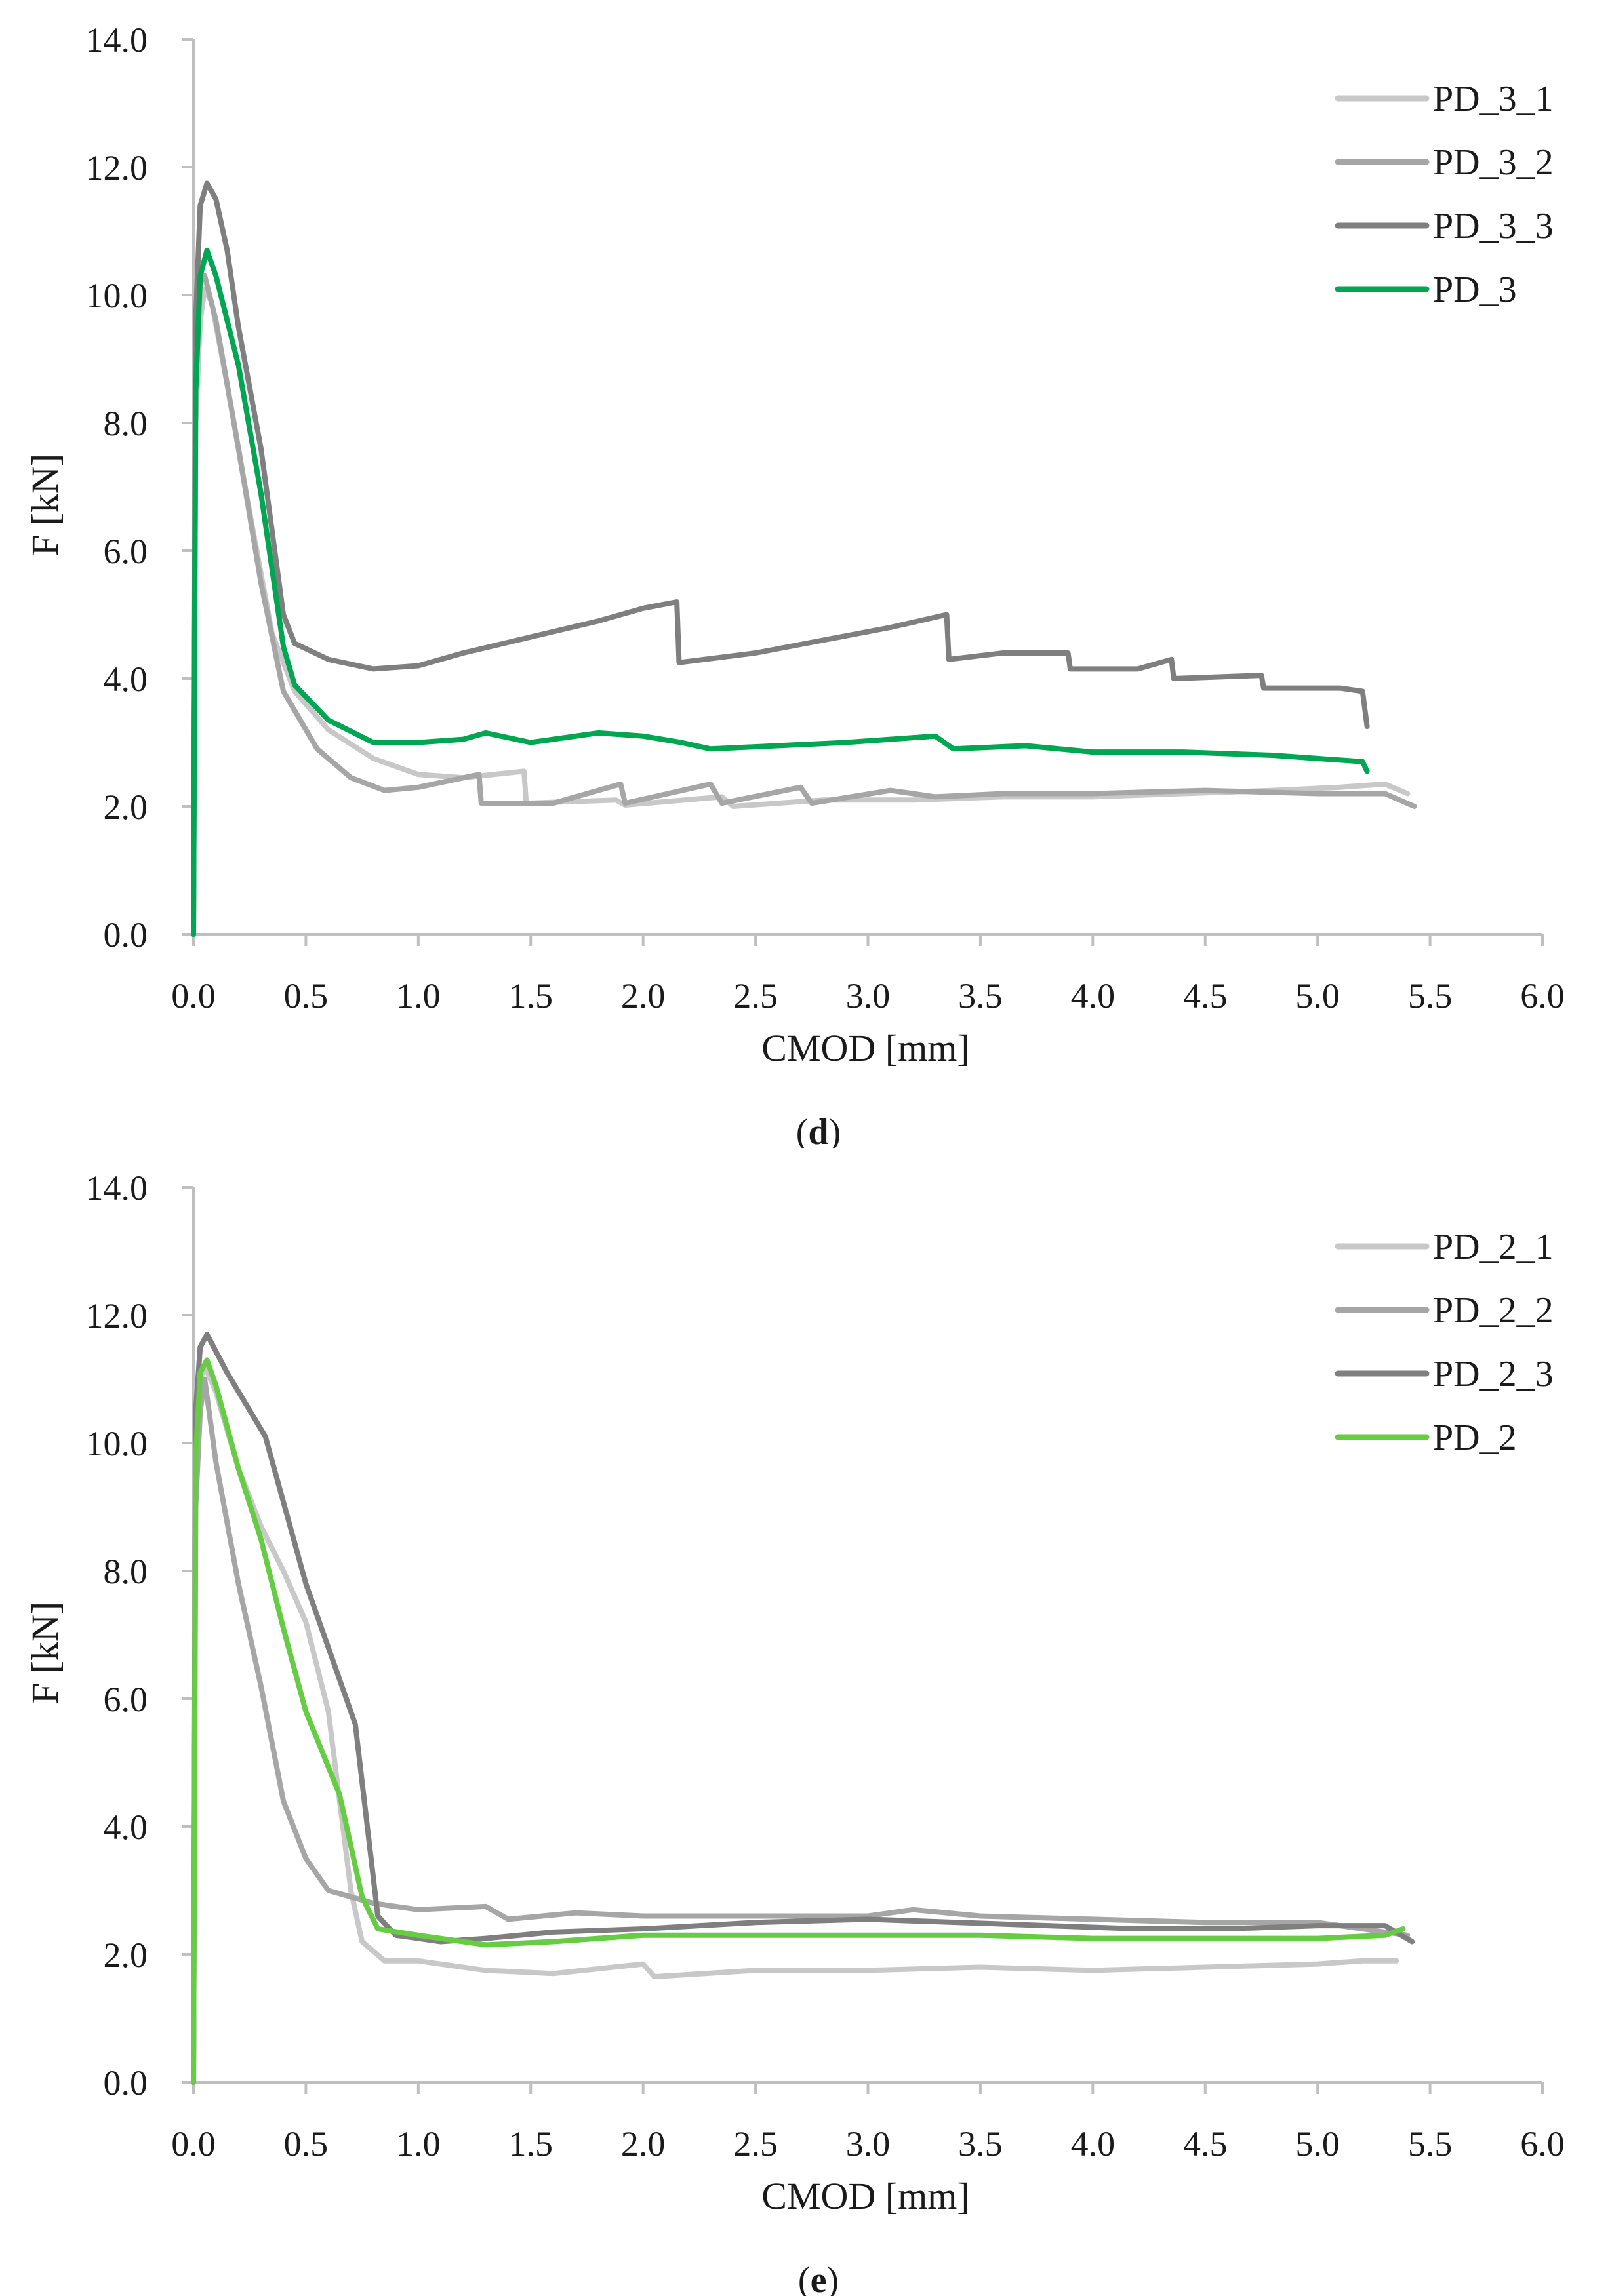  I want to click on figure-caption: (e), so click(818, 2278).